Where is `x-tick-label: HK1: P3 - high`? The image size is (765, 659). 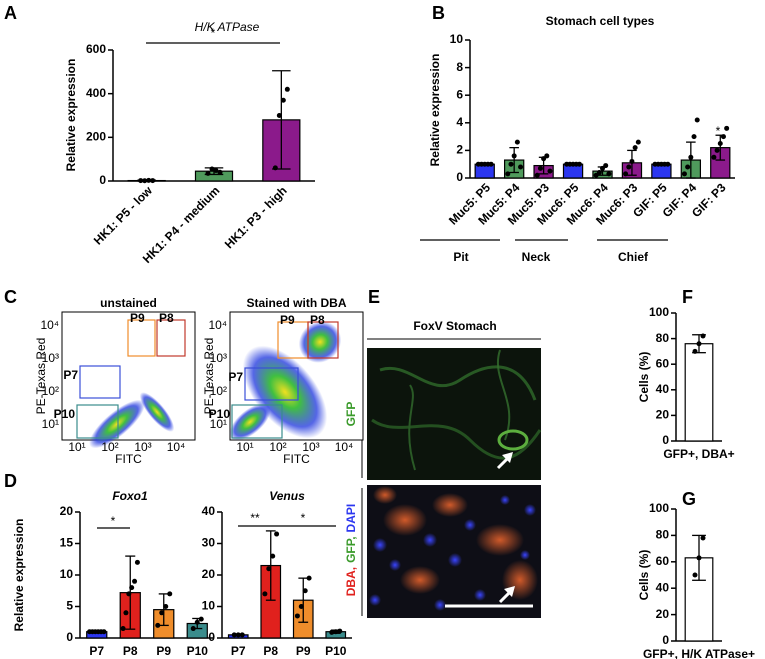 x-tick-label: HK1: P3 - high is located at coordinates (256, 217).